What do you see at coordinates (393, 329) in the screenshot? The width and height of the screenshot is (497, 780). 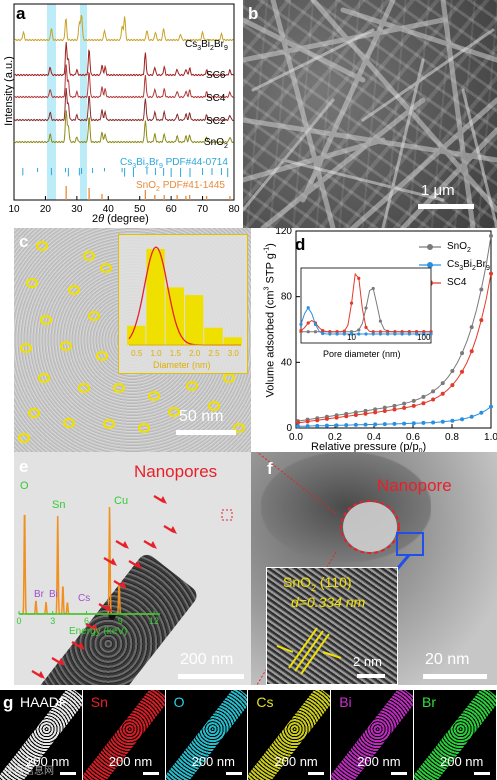 I see `bet-frame` at bounding box center [393, 329].